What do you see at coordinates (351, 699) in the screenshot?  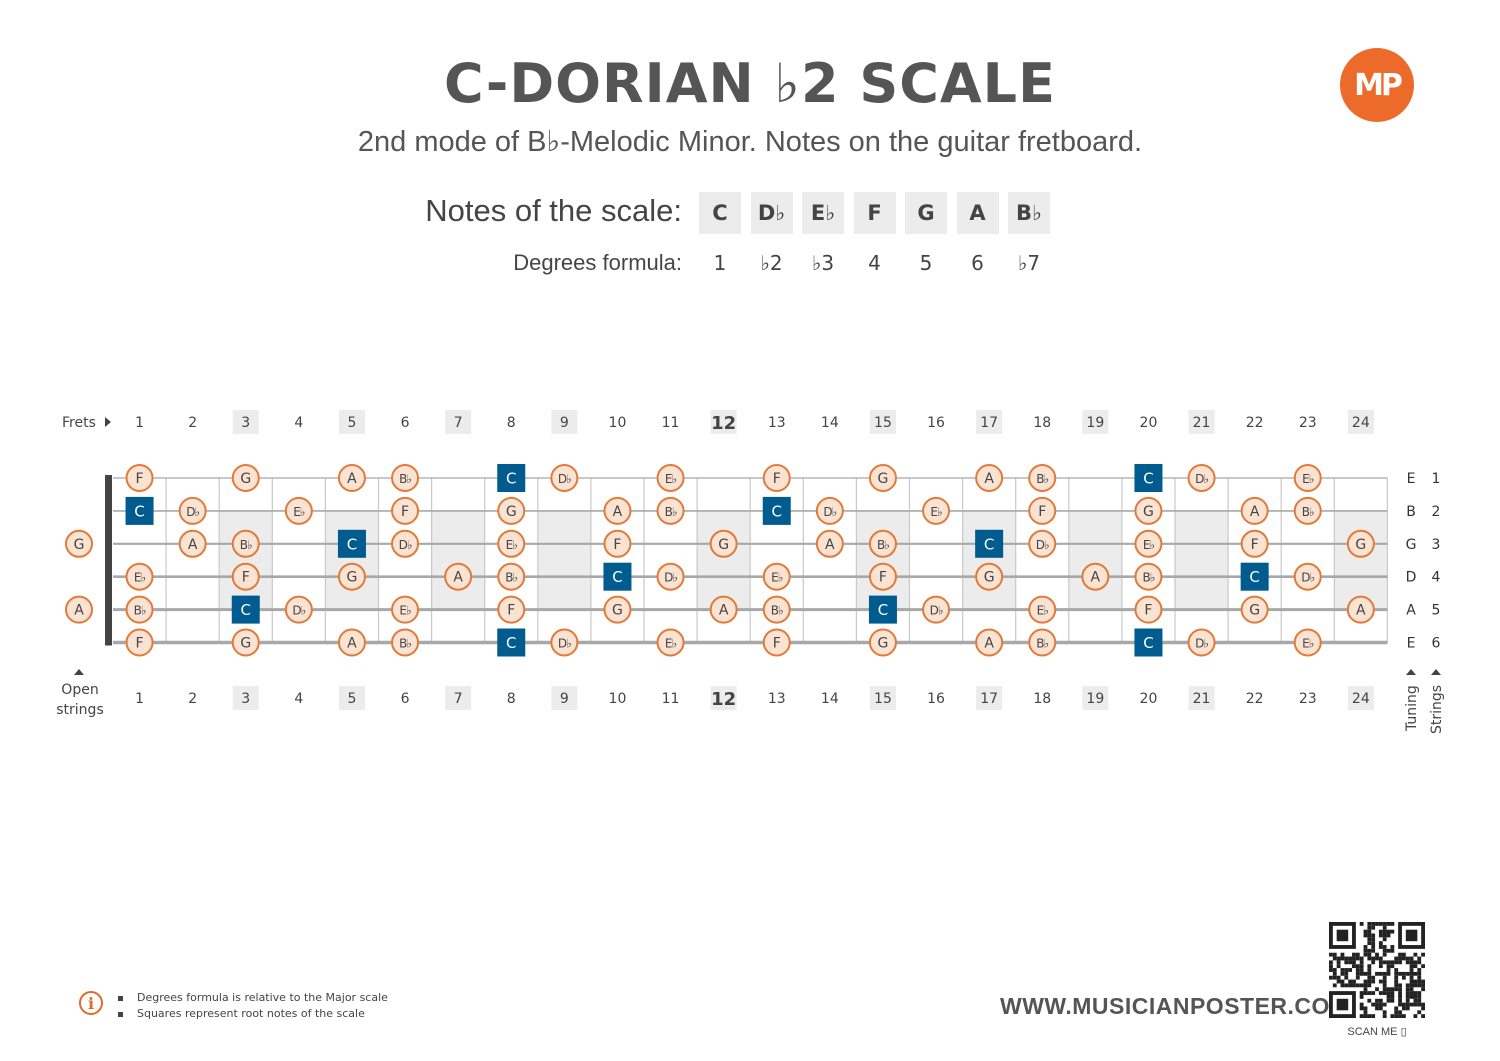 I see `fret-number-bottom: 5` at bounding box center [351, 699].